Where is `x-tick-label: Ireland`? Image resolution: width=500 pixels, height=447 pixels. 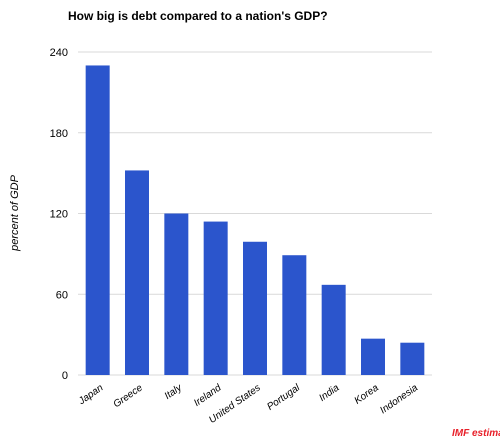 x-tick-label: Ireland is located at coordinates (208, 395).